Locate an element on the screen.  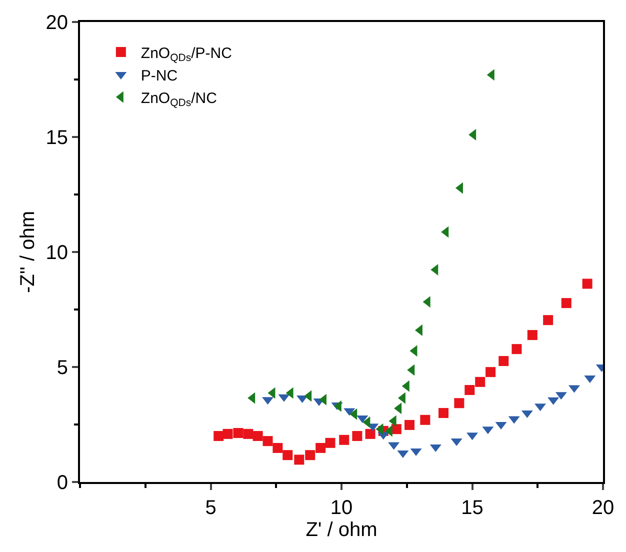
y-tick-label: 5 is located at coordinates (62, 368).